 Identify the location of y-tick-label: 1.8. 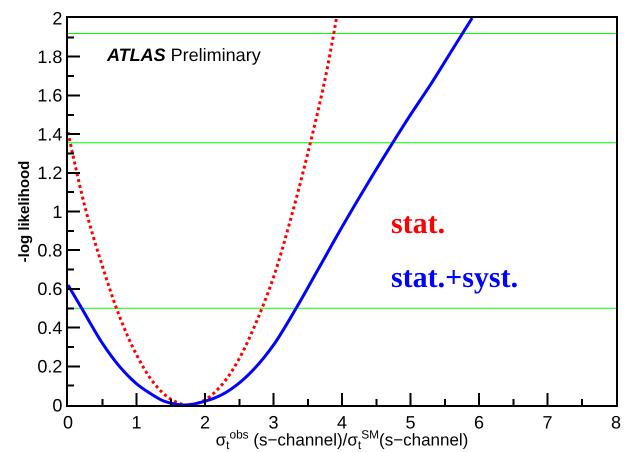
(49, 57).